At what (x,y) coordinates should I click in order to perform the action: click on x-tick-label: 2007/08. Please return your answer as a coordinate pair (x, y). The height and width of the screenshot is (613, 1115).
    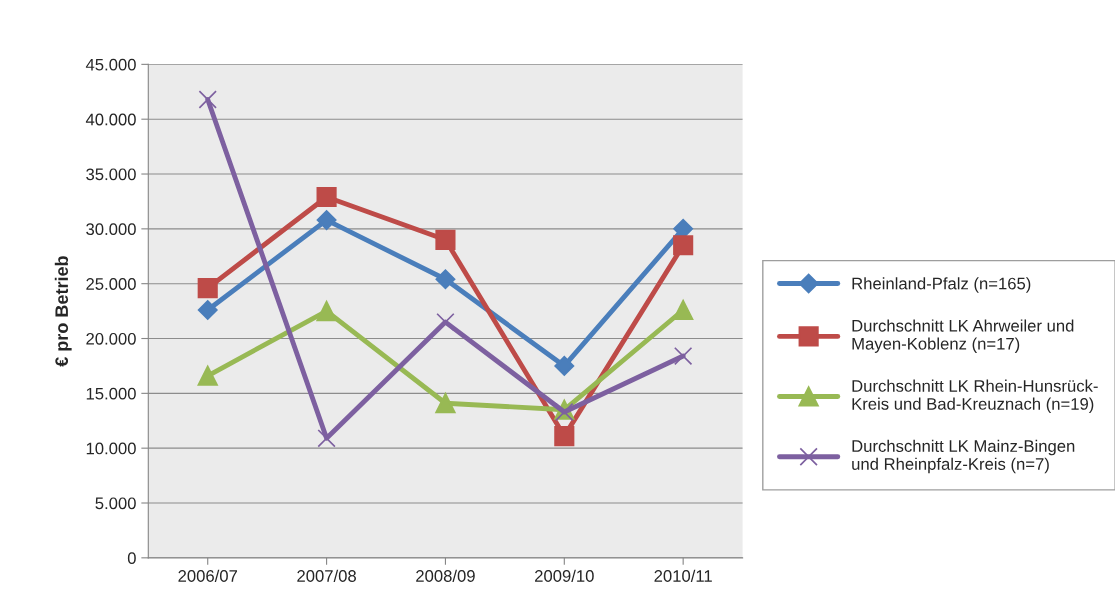
    Looking at the image, I should click on (326, 575).